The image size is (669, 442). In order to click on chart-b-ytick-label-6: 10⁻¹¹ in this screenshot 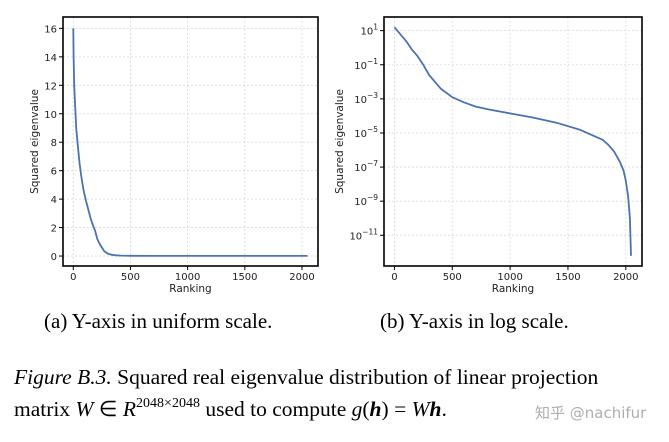, I will do `click(363, 234)`.